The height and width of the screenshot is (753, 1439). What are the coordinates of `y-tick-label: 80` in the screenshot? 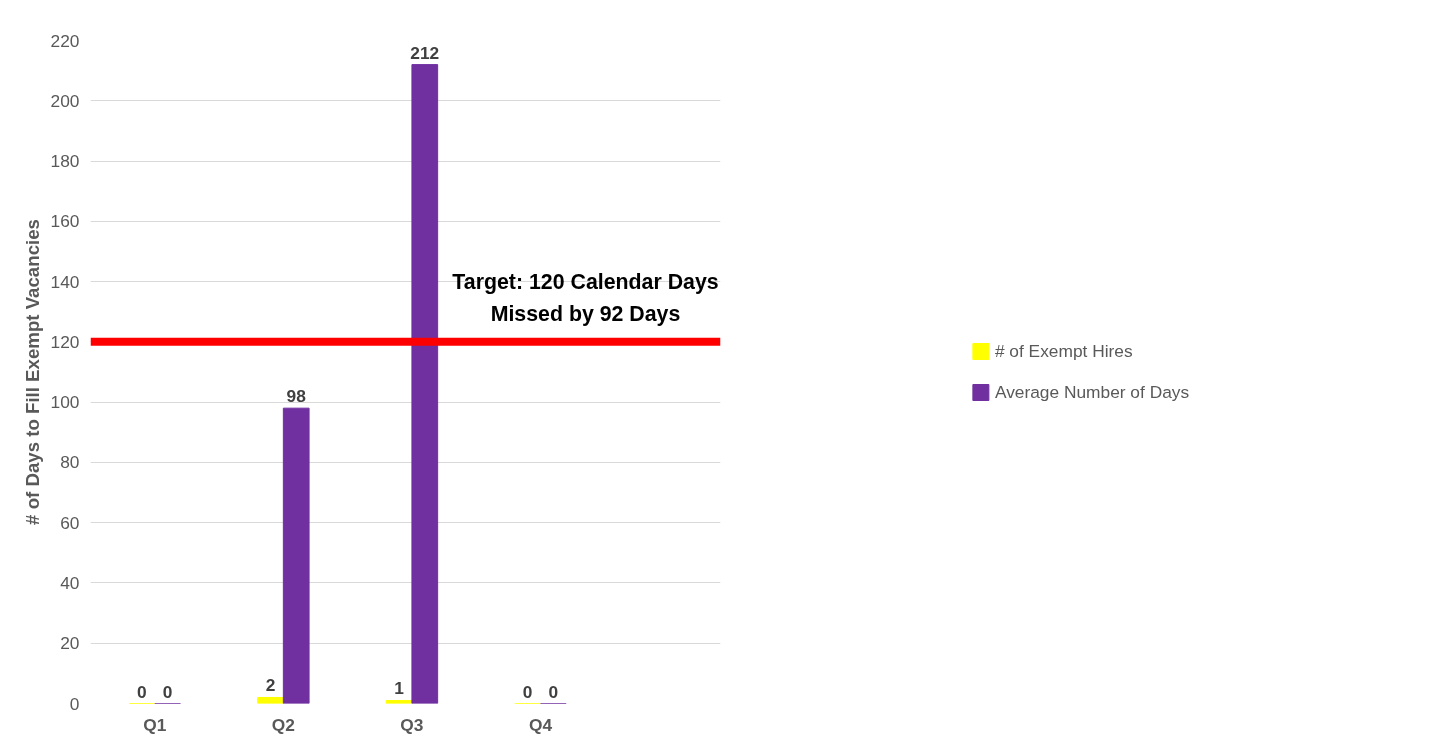 It's located at (70, 462).